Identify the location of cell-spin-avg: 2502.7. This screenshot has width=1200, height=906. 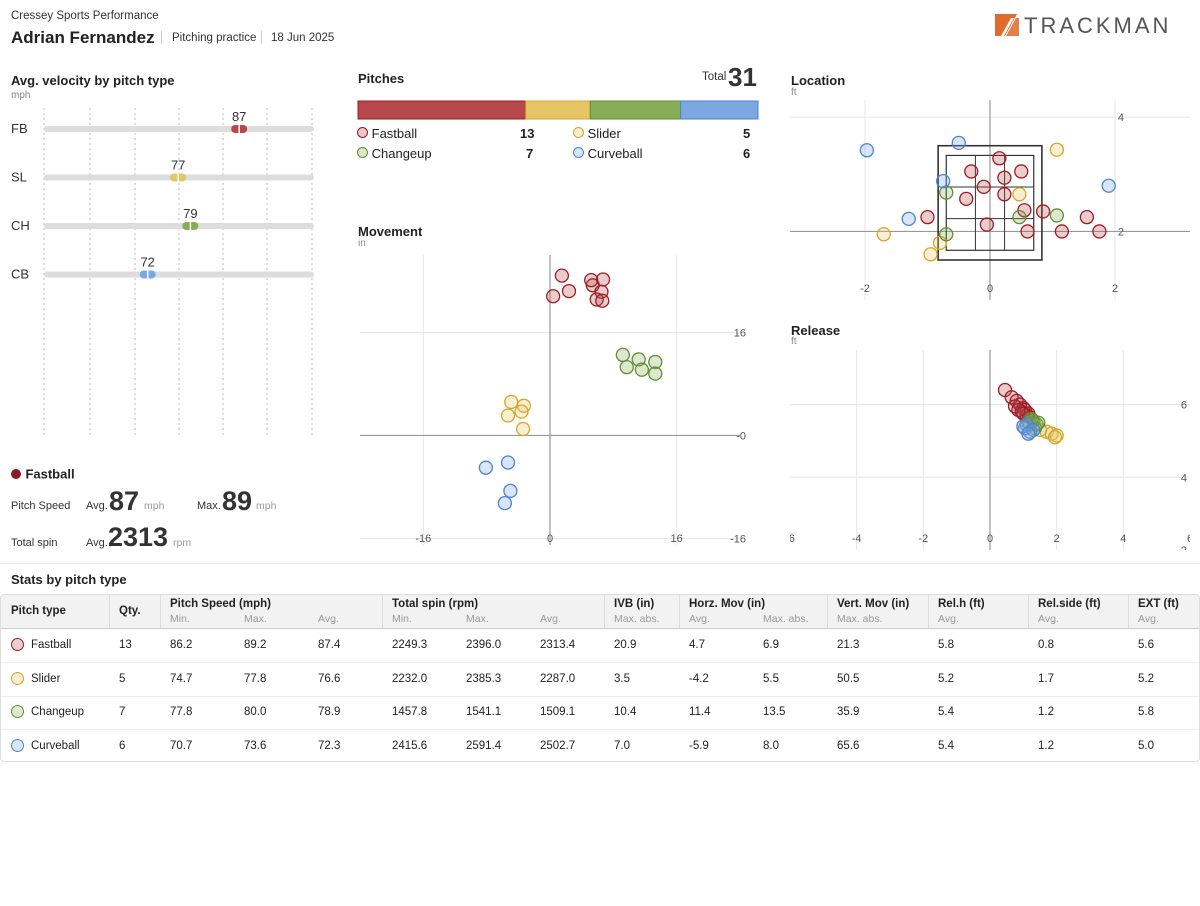
(558, 745).